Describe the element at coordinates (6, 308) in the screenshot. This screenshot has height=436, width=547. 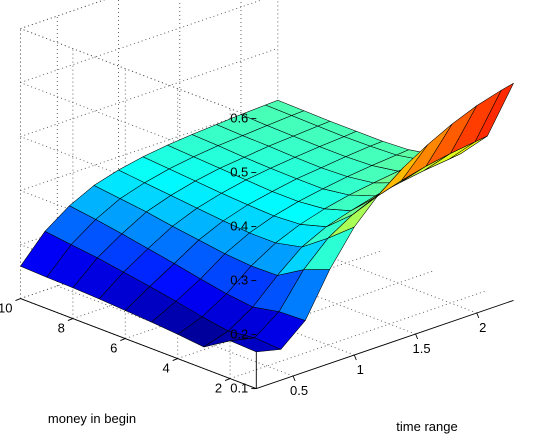
I see `y-tick-label: 10` at that location.